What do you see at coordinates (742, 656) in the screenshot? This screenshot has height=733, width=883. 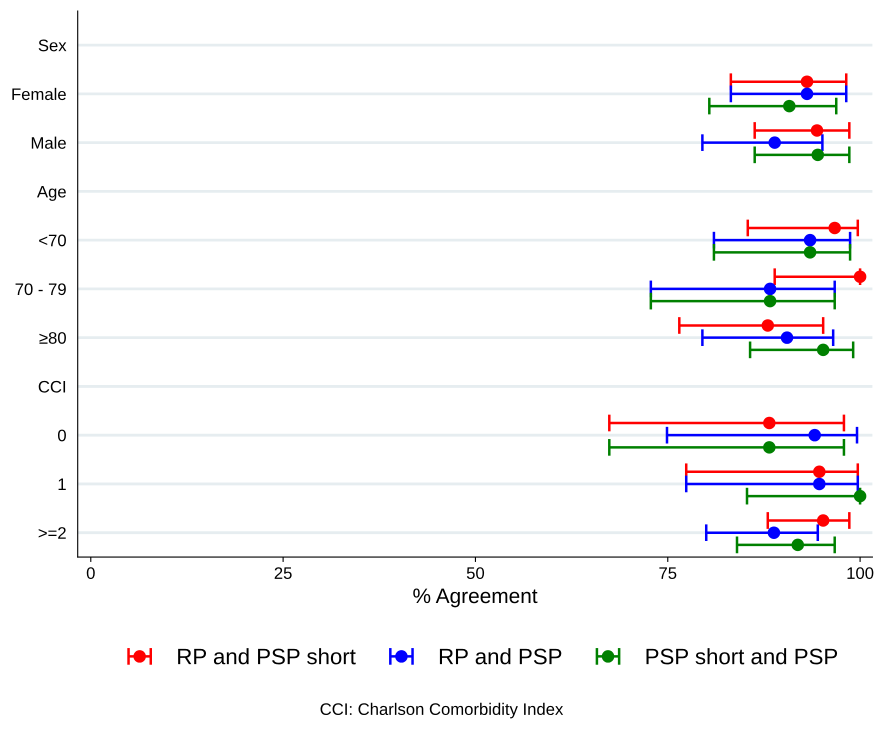 I see `legend-label: PSP short and PSP` at bounding box center [742, 656].